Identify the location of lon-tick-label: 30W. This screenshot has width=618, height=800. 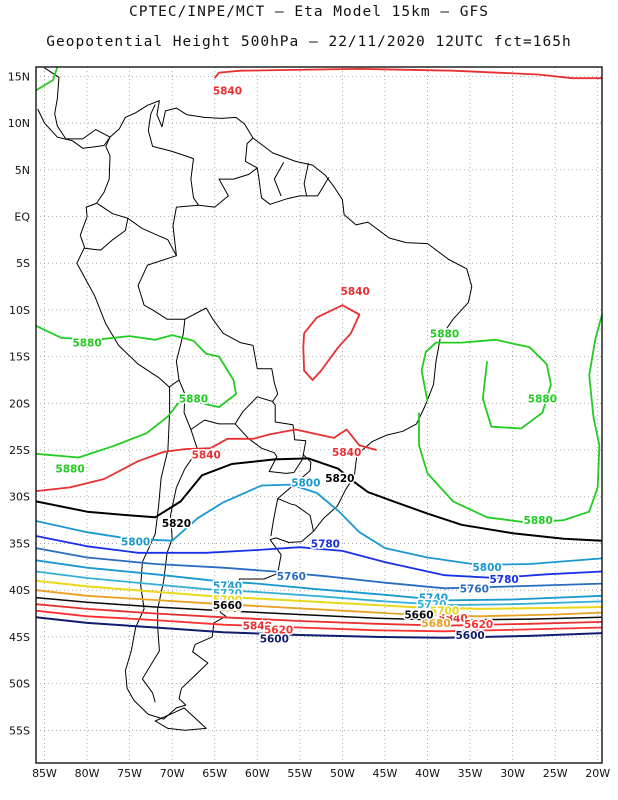
(512, 773).